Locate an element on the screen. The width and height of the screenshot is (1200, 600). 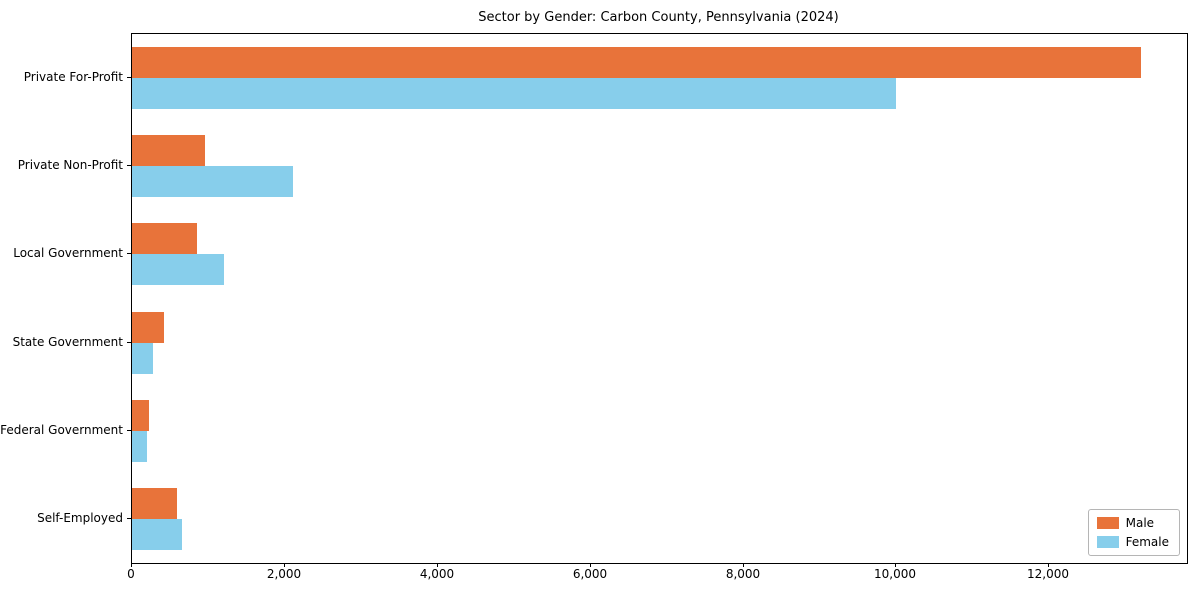
x-tick-label: 10,000 is located at coordinates (895, 574).